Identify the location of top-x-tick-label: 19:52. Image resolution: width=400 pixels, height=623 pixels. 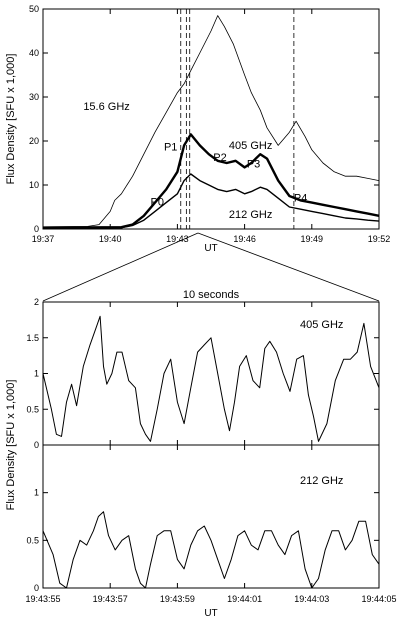
(379, 239).